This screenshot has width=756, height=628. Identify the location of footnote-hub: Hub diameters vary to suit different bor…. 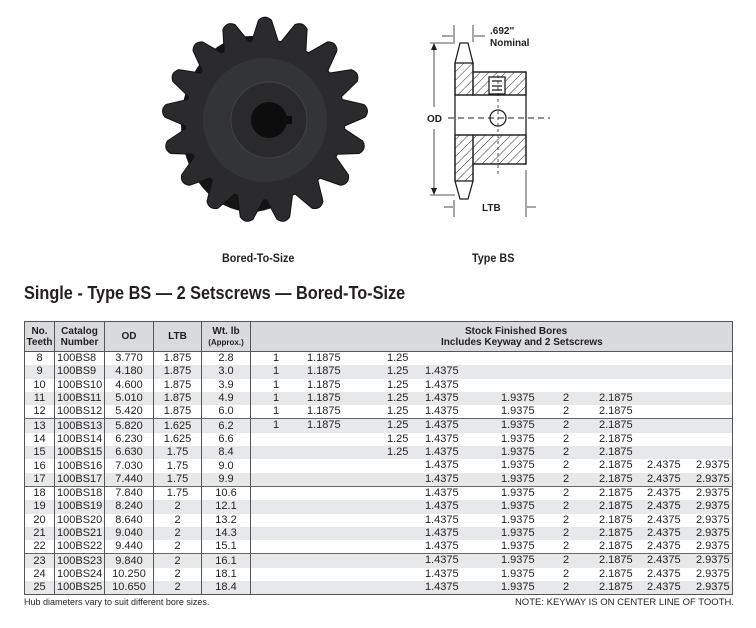
(117, 602).